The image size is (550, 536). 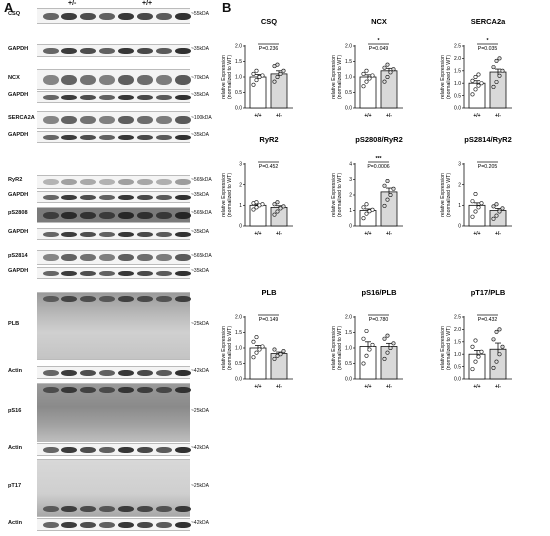 What do you see at coordinates (488, 167) in the screenshot?
I see `p-value: P=0.205` at bounding box center [488, 167].